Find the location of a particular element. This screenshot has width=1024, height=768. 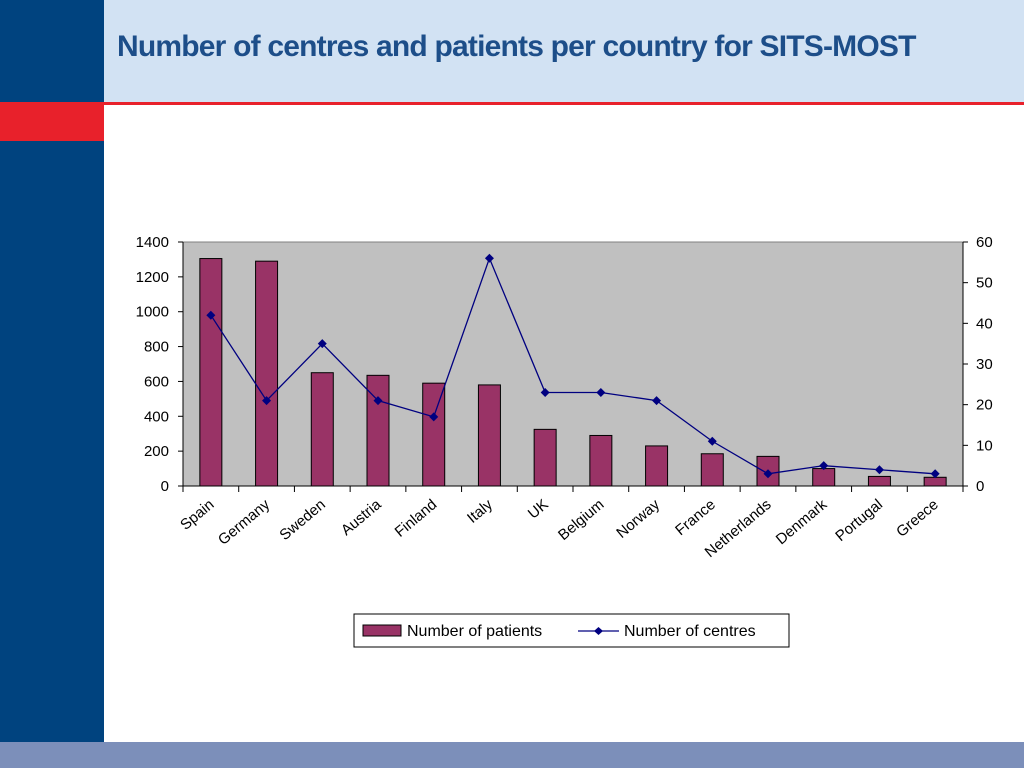

footer-bar is located at coordinates (512, 755).